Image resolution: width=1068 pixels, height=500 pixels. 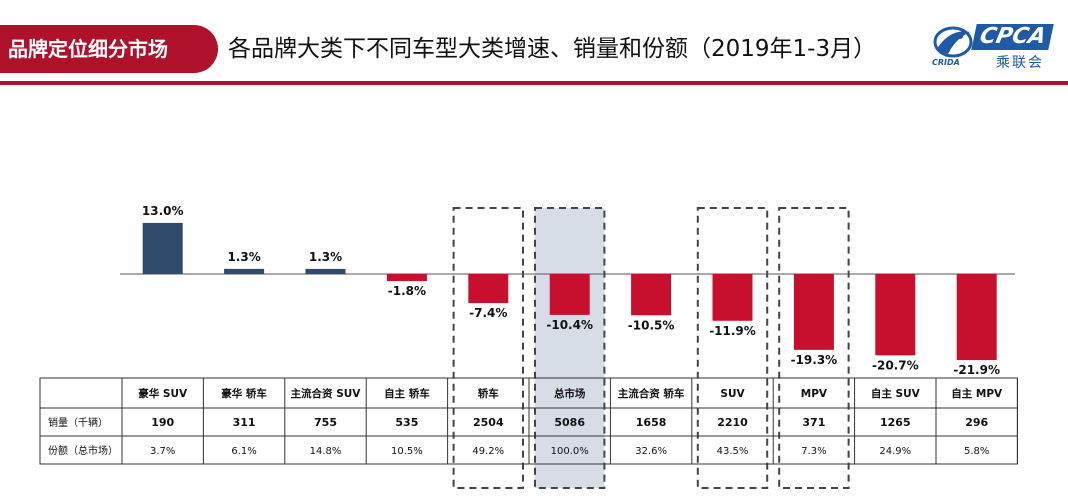 I want to click on category-label: MPV, so click(x=814, y=394).